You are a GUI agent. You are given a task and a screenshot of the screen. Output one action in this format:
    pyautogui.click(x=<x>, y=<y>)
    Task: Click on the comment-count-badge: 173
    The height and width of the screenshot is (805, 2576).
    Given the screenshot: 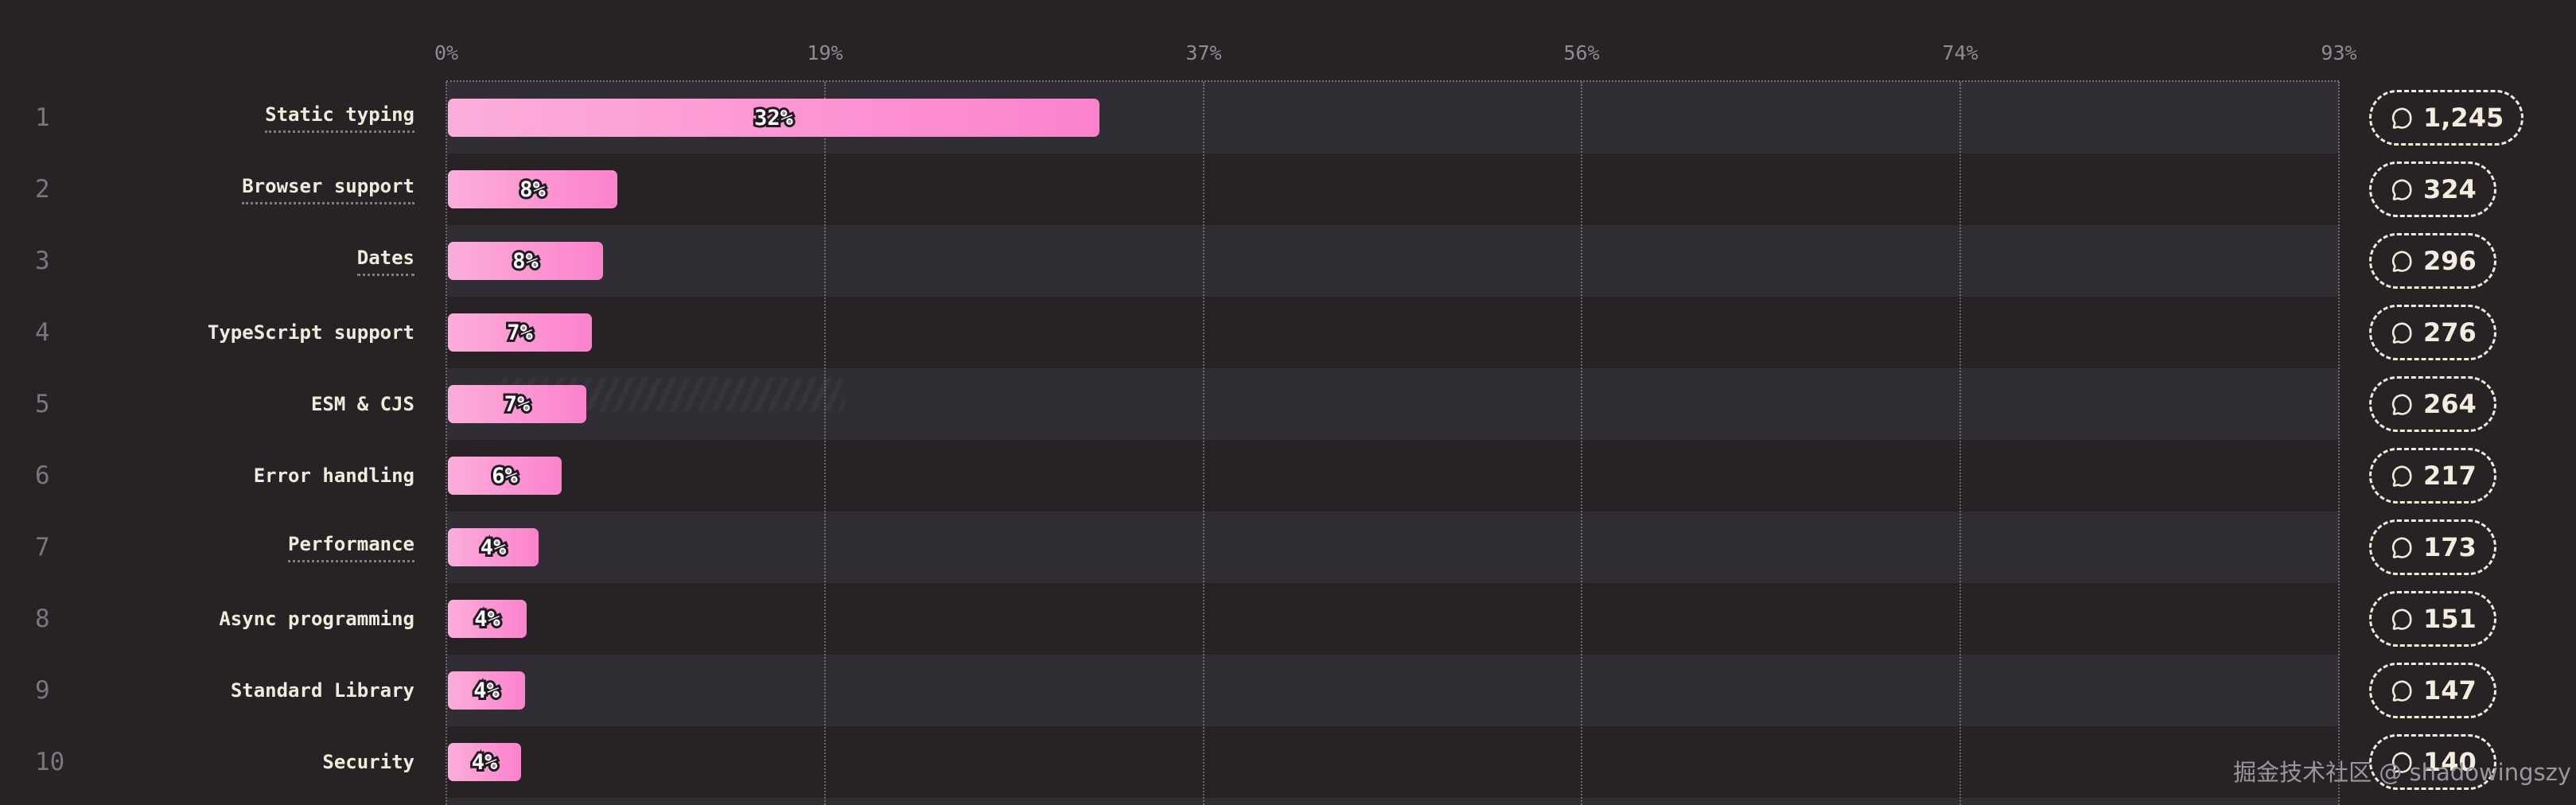 What is the action you would take?
    pyautogui.click(x=2433, y=547)
    